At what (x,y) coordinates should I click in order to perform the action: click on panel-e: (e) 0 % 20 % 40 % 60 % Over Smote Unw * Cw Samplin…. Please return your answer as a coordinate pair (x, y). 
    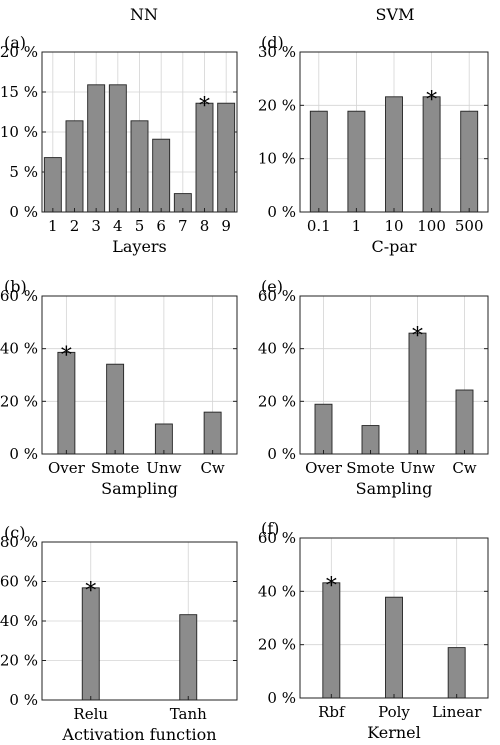
    Looking at the image, I should click on (373, 387).